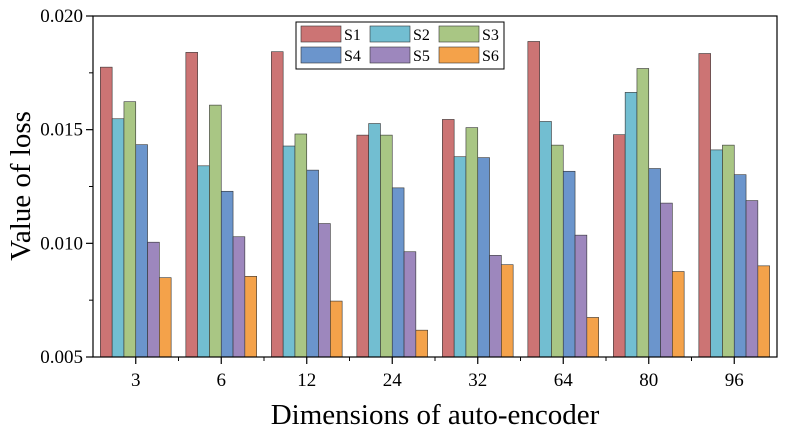 This screenshot has height=435, width=789. Describe the element at coordinates (136, 380) in the screenshot. I see `x-tick-label: 3` at that location.